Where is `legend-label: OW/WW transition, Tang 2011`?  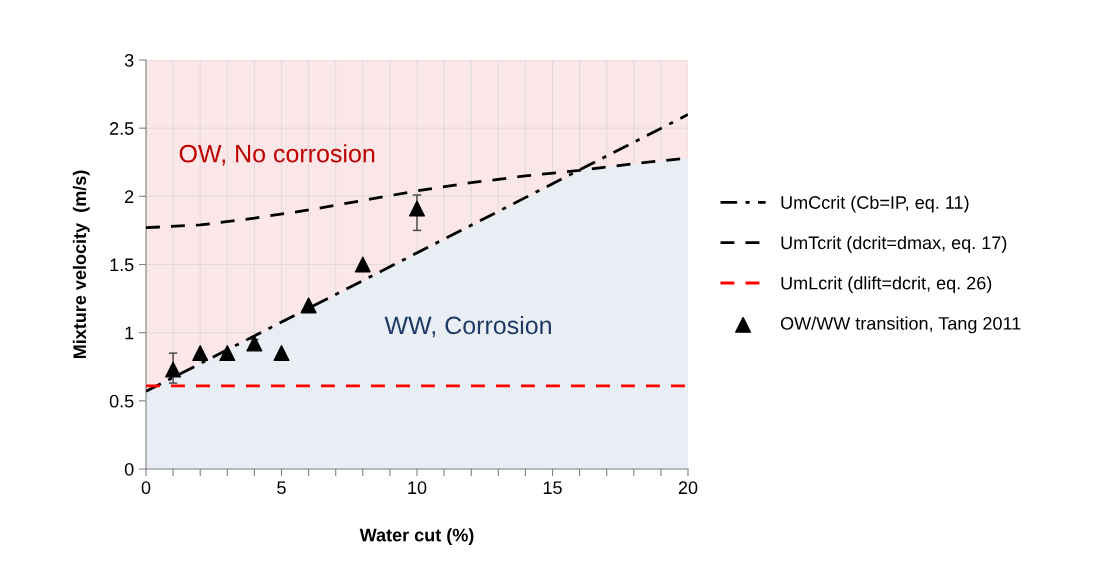 legend-label: OW/WW transition, Tang 2011 is located at coordinates (900, 325).